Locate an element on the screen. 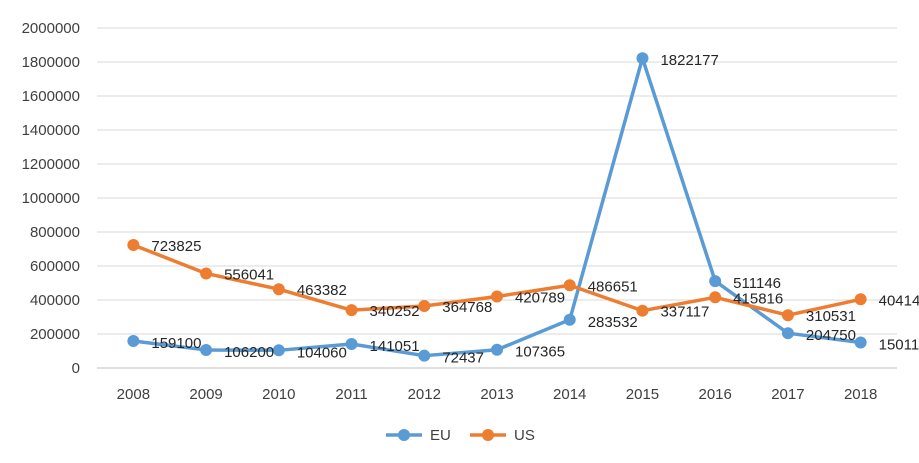 Image resolution: width=919 pixels, height=463 pixels. data-label-us: 486651 is located at coordinates (613, 286).